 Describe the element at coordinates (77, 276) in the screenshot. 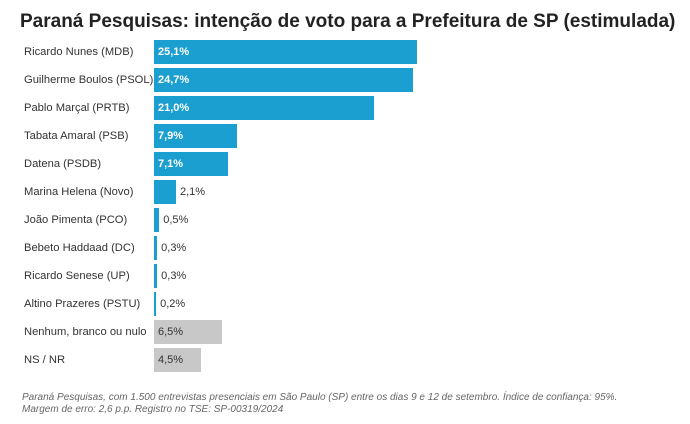

I see `bar-category-label: Ricardo Senese (UP)` at that location.